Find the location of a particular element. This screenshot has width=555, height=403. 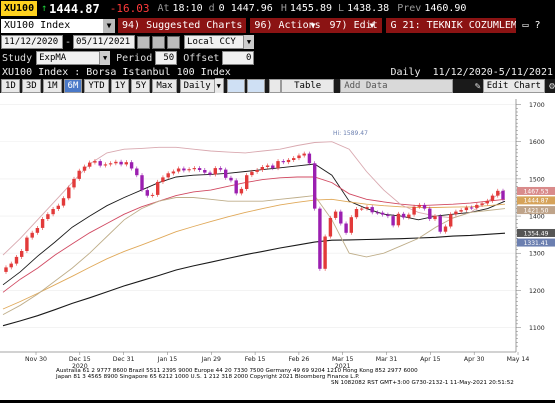

bar-chart-icon is located at coordinates (256, 86).